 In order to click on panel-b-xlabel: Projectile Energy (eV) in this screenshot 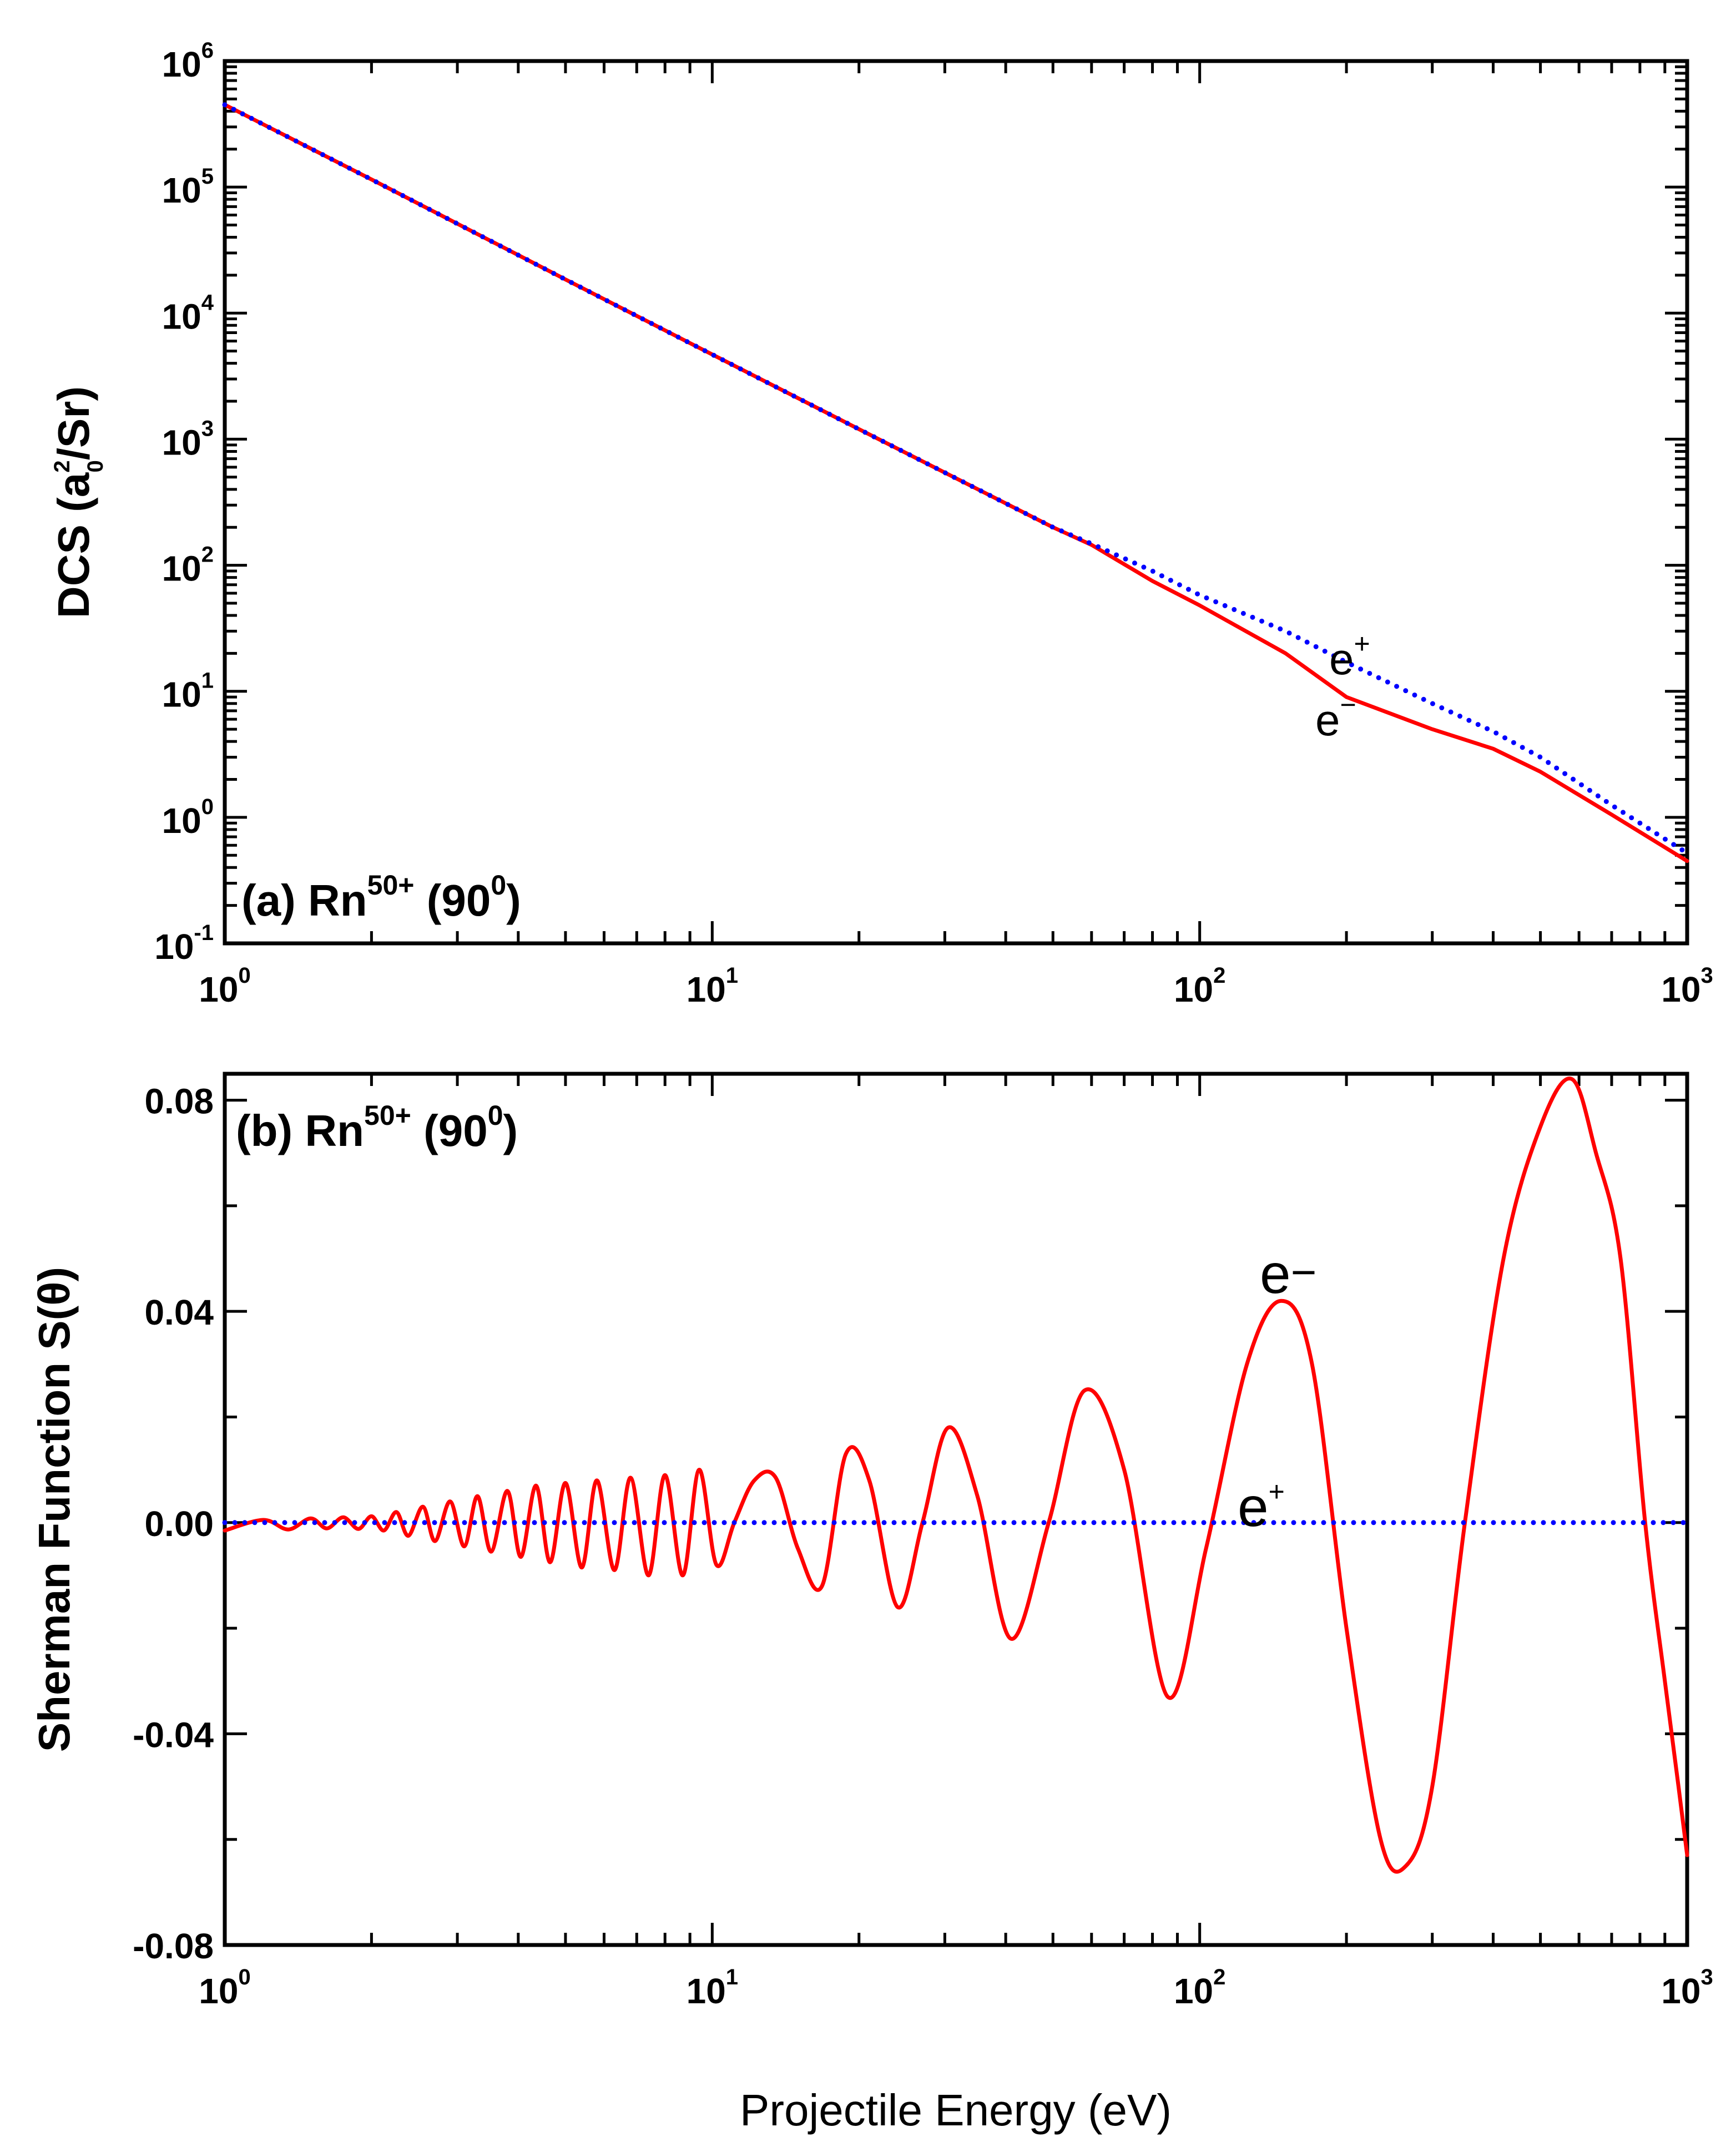, I will do `click(956, 2110)`.